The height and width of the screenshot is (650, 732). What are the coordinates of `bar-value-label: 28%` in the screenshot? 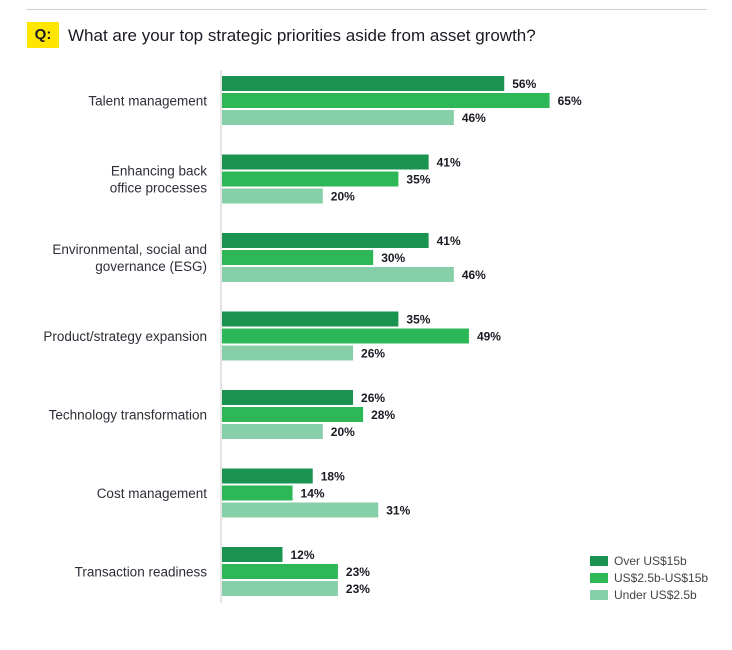 It's located at (383, 415).